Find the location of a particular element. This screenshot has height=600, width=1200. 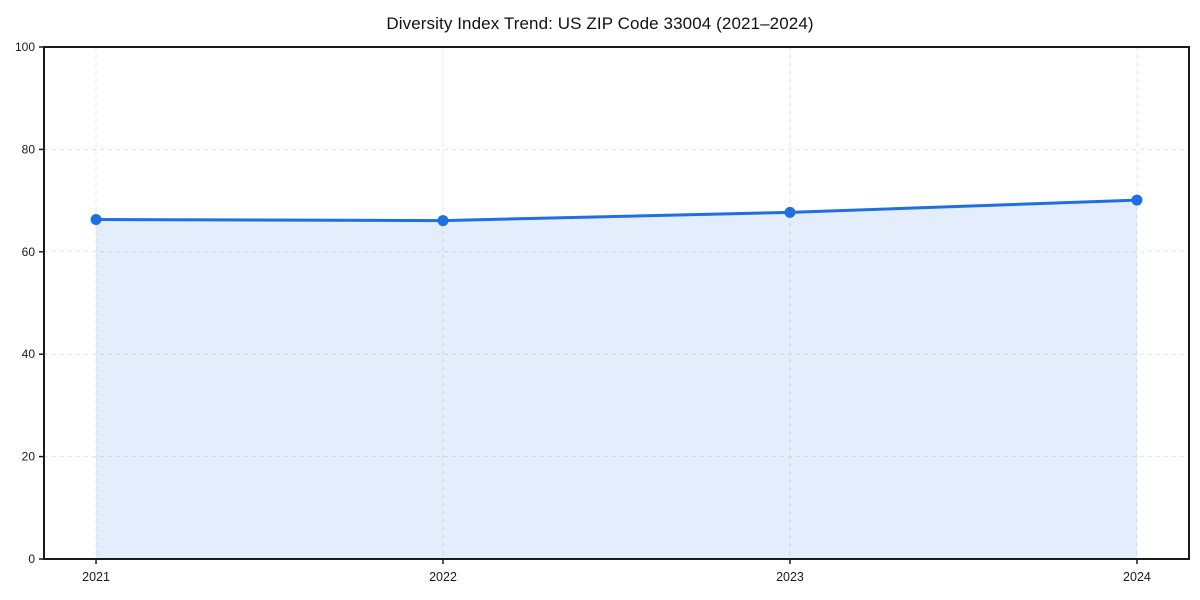

trend-line is located at coordinates (616, 210).